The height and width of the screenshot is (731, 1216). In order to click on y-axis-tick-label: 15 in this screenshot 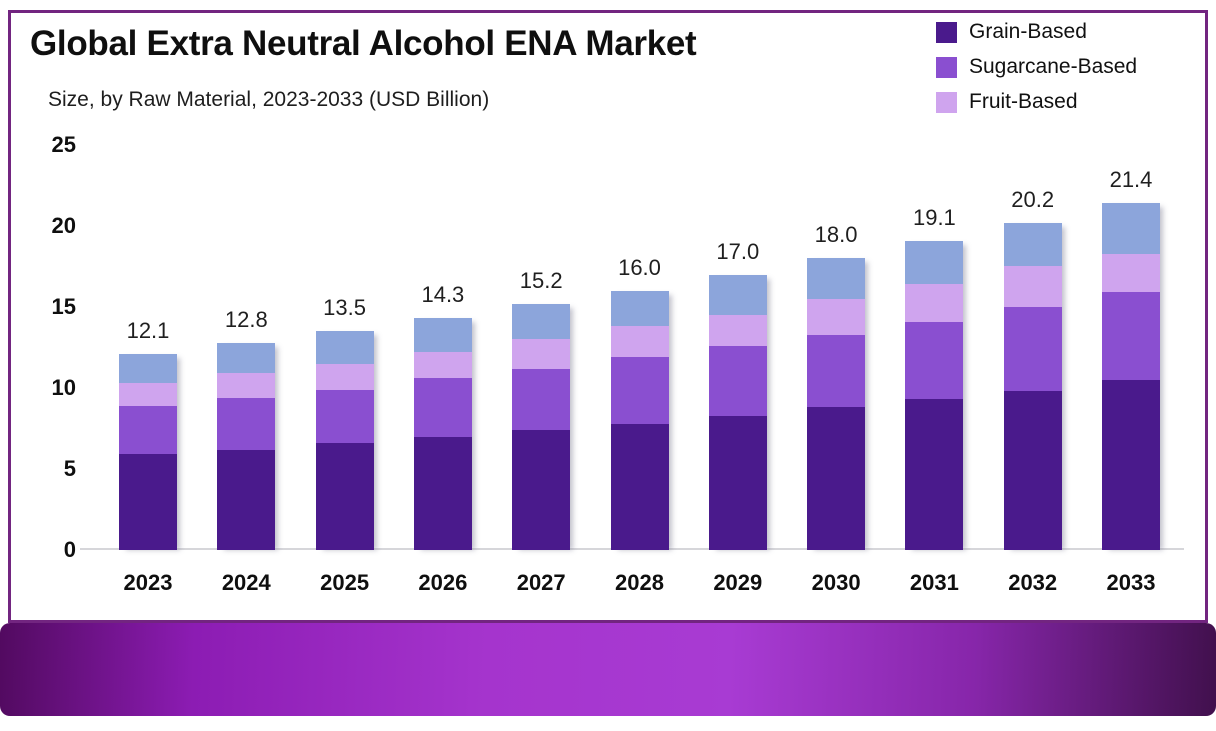, I will do `click(63, 306)`.